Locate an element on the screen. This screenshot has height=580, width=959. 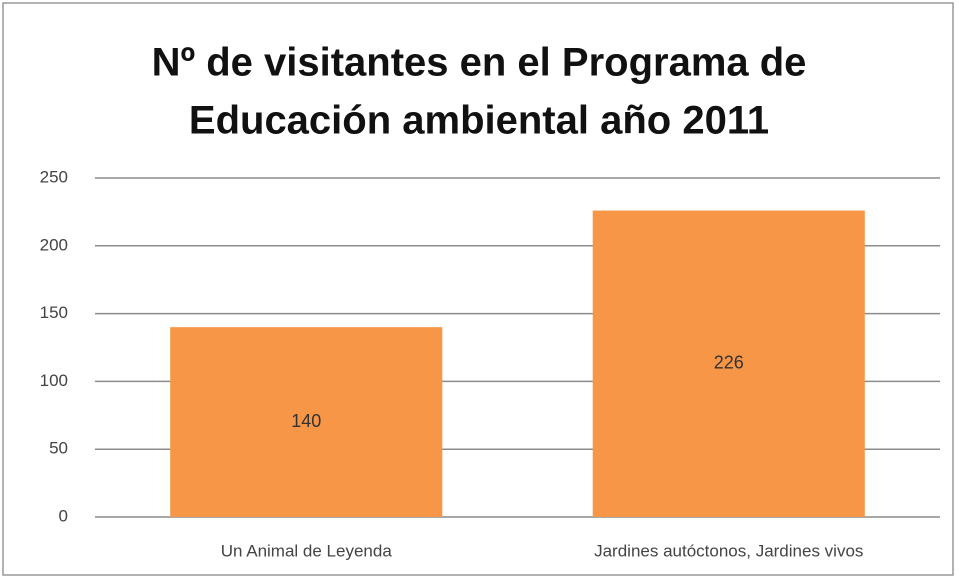
y-tick-label: 50 is located at coordinates (58, 448).